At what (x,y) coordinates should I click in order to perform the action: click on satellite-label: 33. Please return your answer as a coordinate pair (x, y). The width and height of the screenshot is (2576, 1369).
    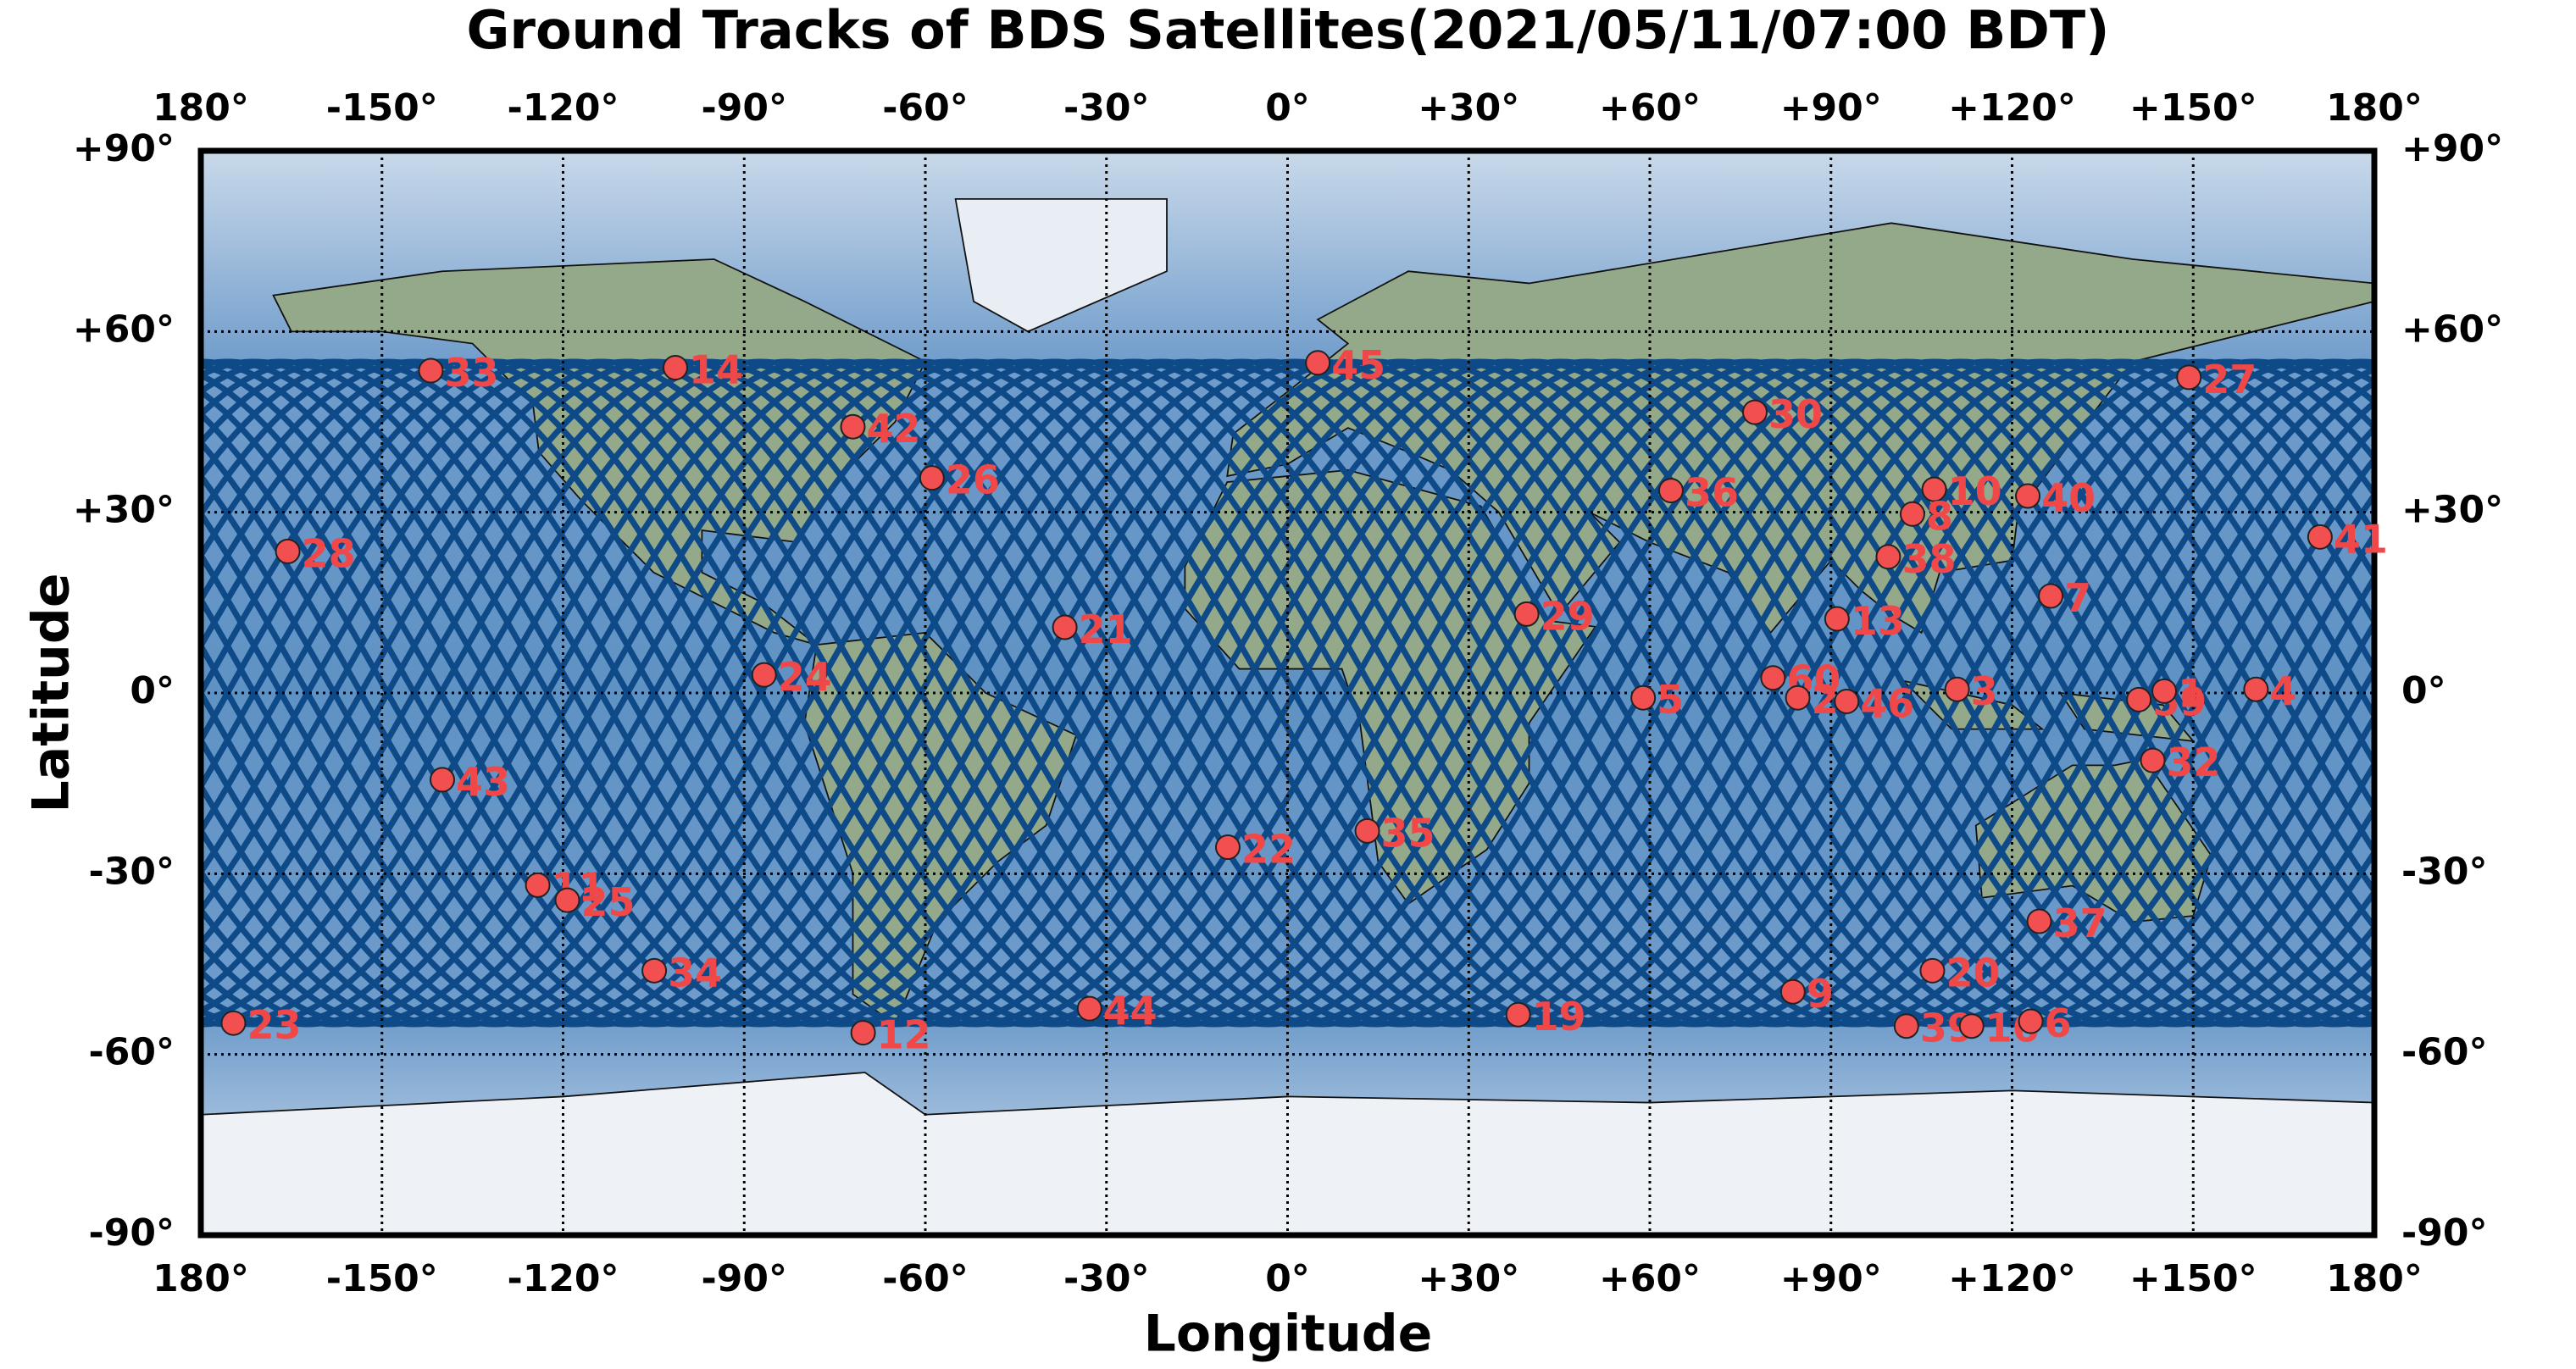
    Looking at the image, I should click on (471, 373).